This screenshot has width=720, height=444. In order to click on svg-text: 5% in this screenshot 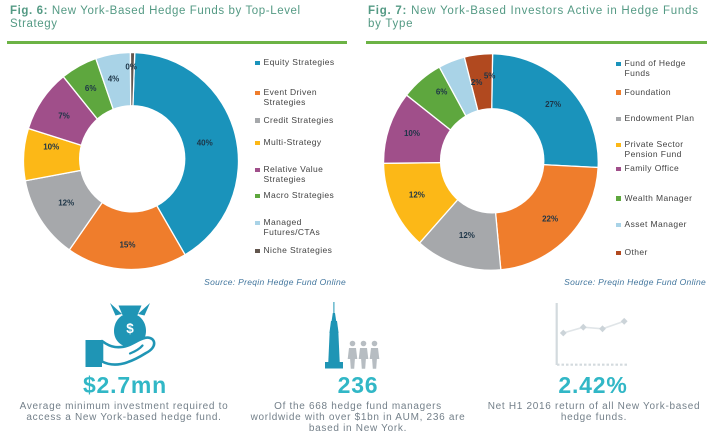, I will do `click(490, 75)`.